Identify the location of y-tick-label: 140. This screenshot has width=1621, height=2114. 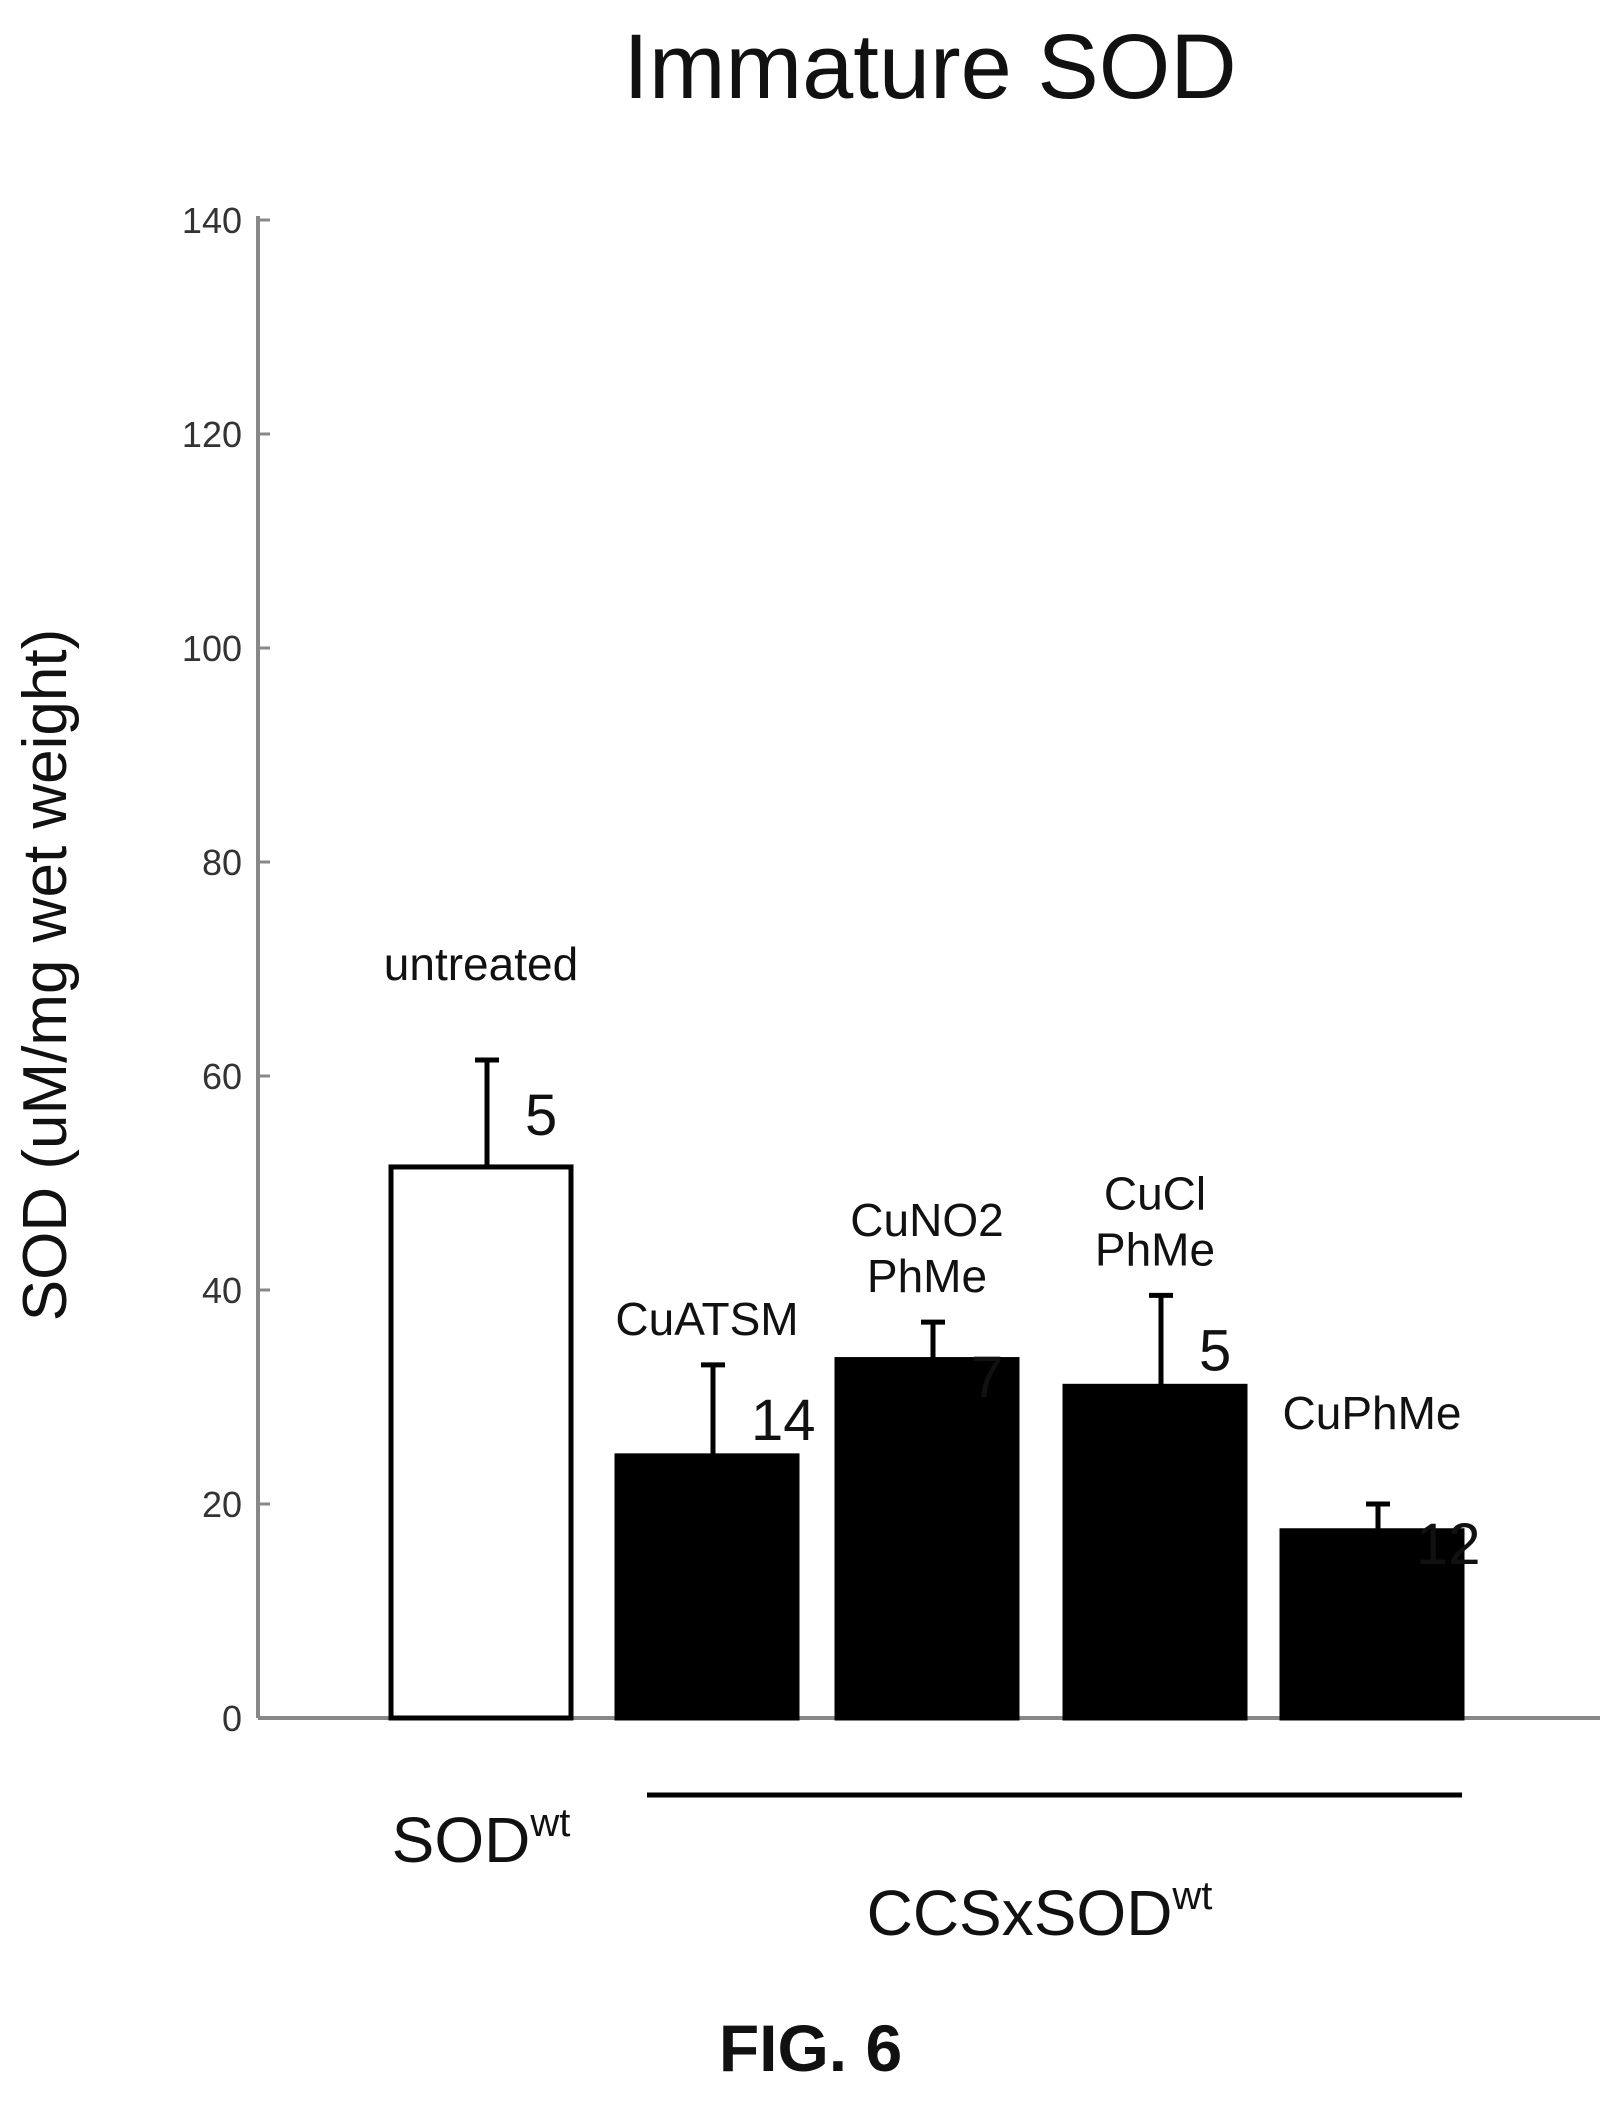
(212, 220).